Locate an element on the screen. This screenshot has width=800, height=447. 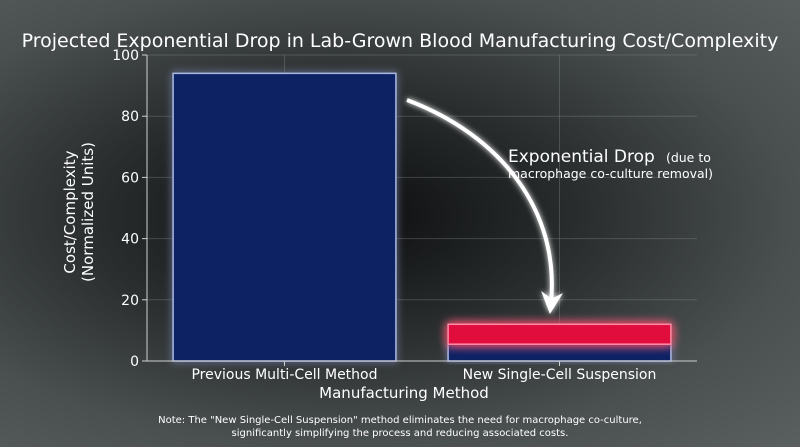
drop-arrow-icon is located at coordinates (485, 206).